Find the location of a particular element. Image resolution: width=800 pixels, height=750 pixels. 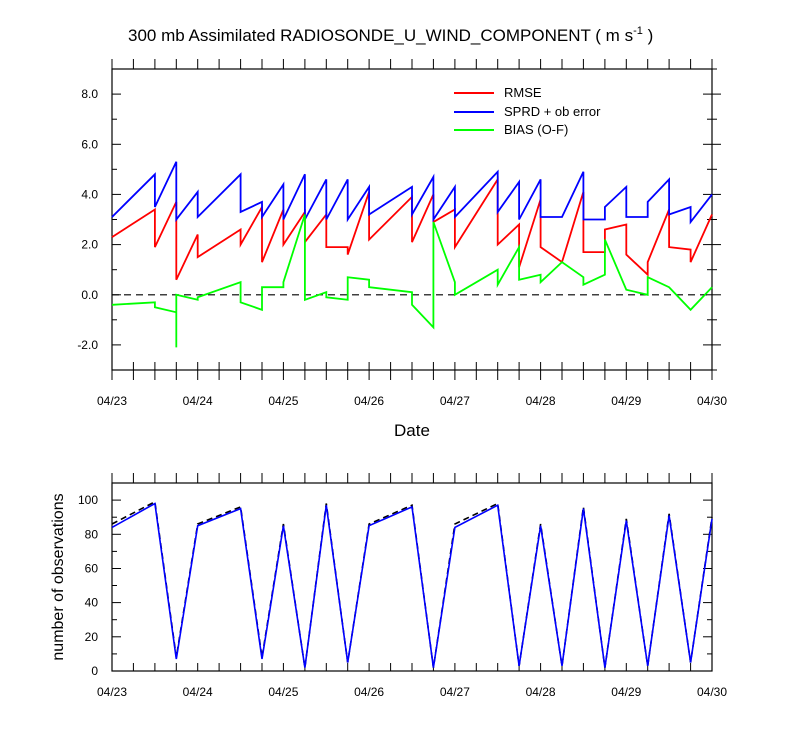

top-x-tick-label: 04/30 is located at coordinates (712, 401).